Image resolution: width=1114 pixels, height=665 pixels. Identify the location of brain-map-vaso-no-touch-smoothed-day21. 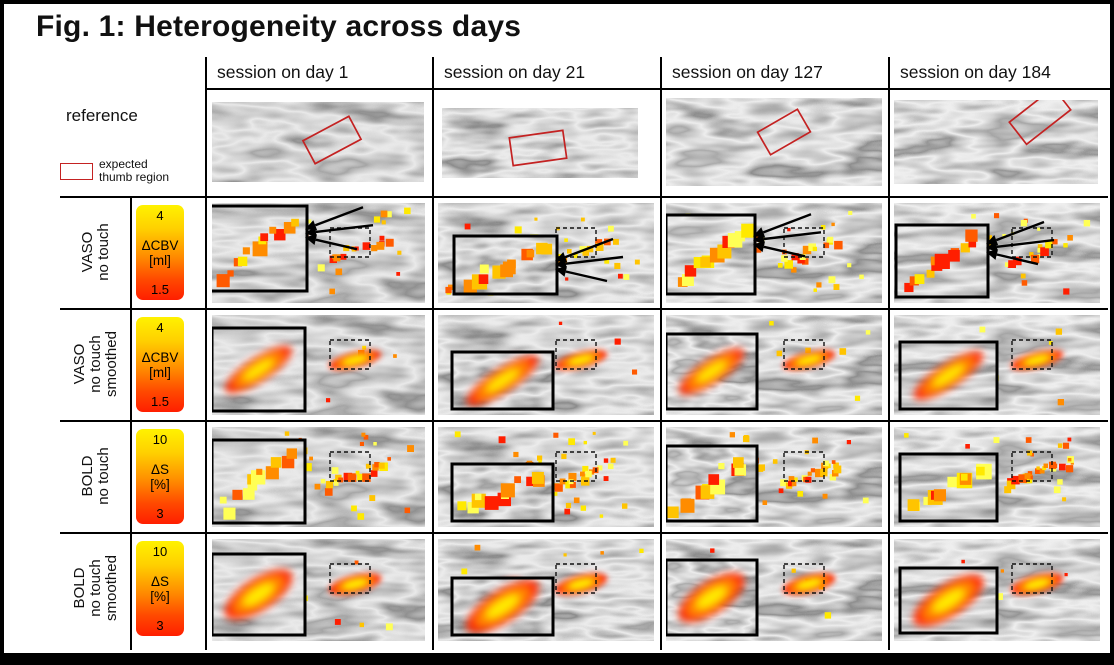
(546, 365).